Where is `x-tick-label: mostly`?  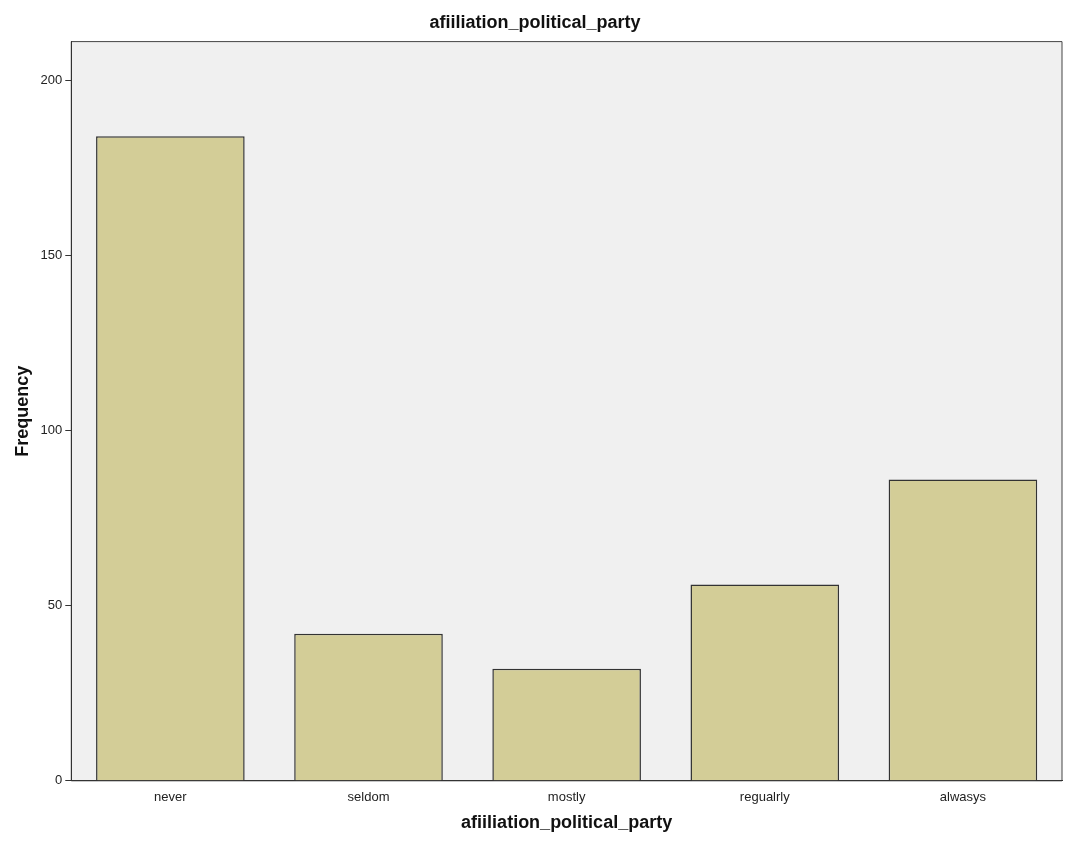
x-tick-label: mostly is located at coordinates (566, 797).